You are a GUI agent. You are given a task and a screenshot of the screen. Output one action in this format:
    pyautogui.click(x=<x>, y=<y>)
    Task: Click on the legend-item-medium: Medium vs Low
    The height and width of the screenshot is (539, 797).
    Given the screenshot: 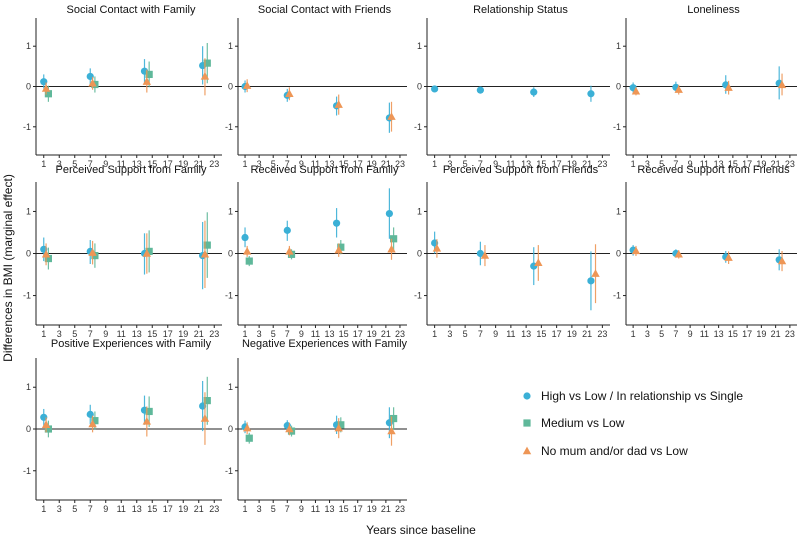 What is the action you would take?
    pyautogui.click(x=574, y=423)
    